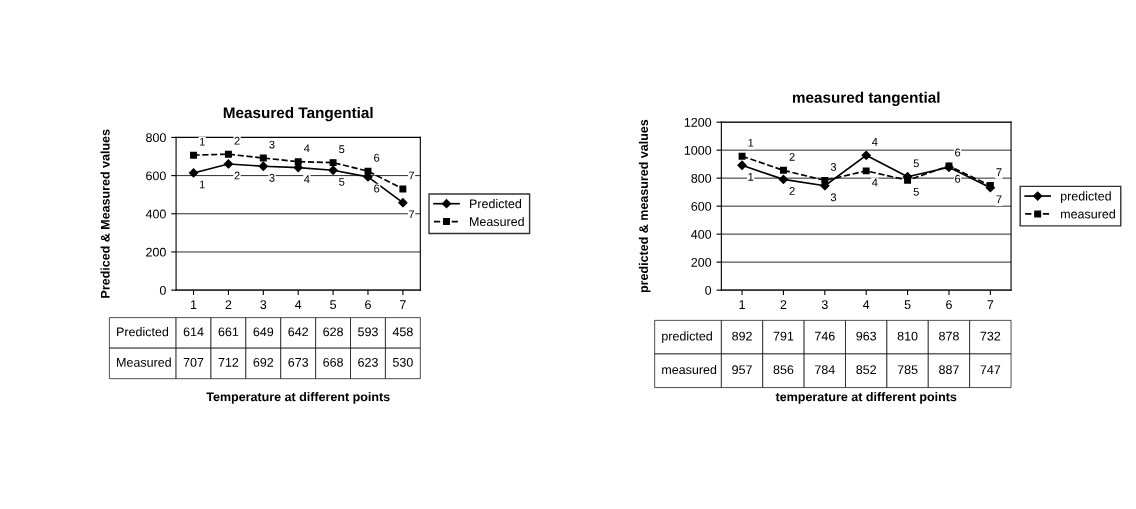  Describe the element at coordinates (866, 398) in the screenshot. I see `x-axis-title: temperature at different points` at that location.